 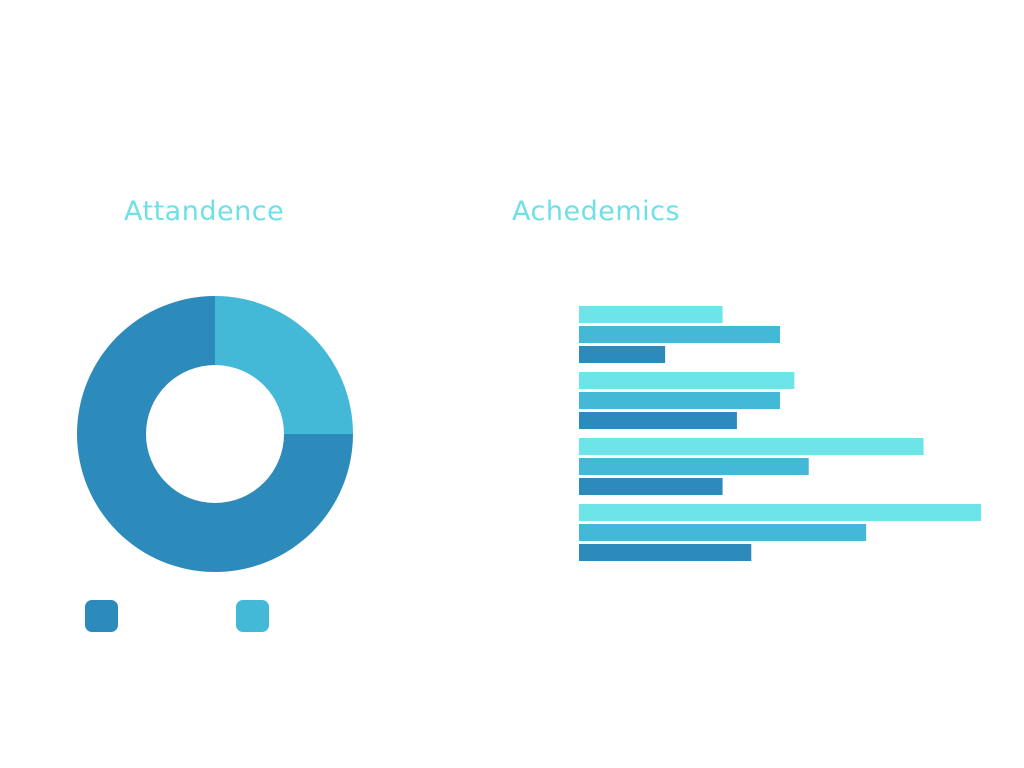 I want to click on academics-chart-title: Achedemics, so click(x=596, y=211).